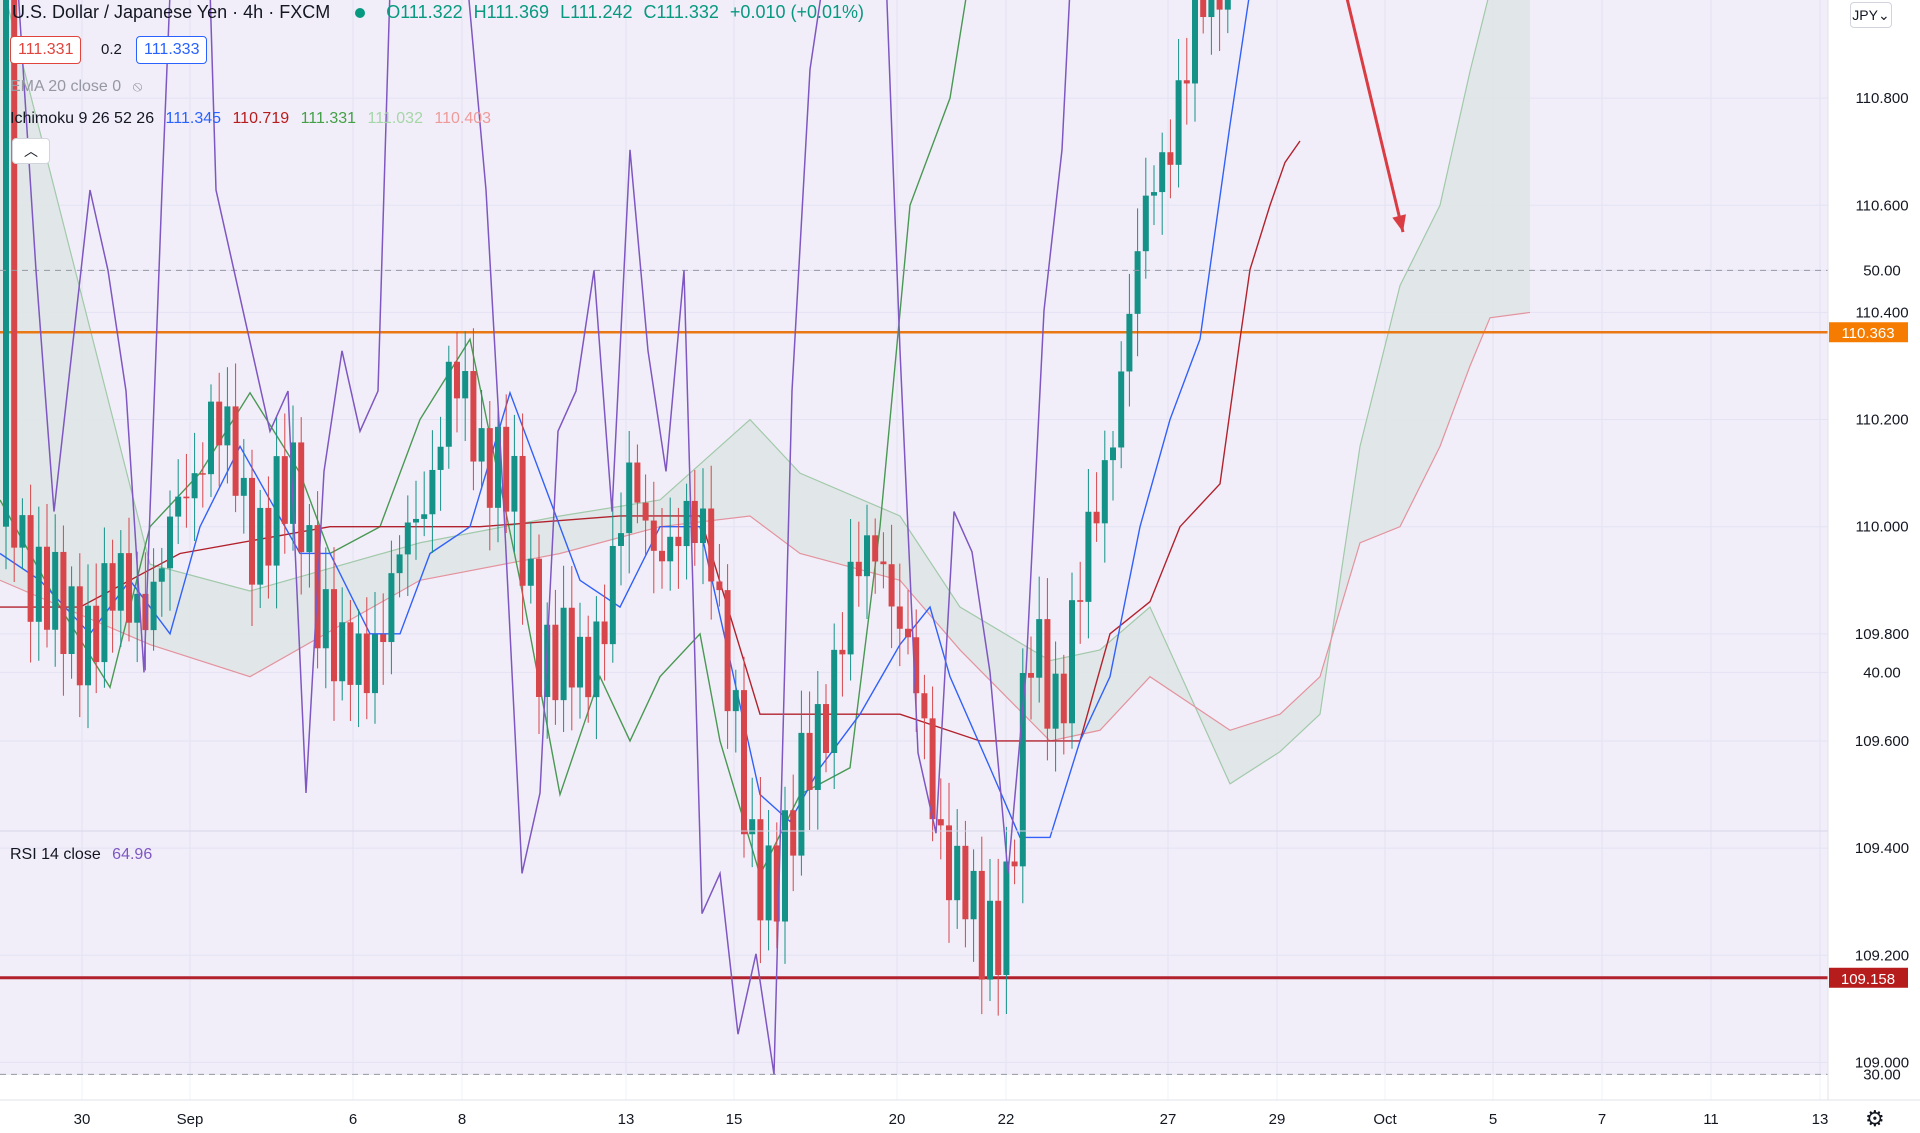 Image resolution: width=1920 pixels, height=1133 pixels. I want to click on ohlc-open: O111.322, so click(424, 12).